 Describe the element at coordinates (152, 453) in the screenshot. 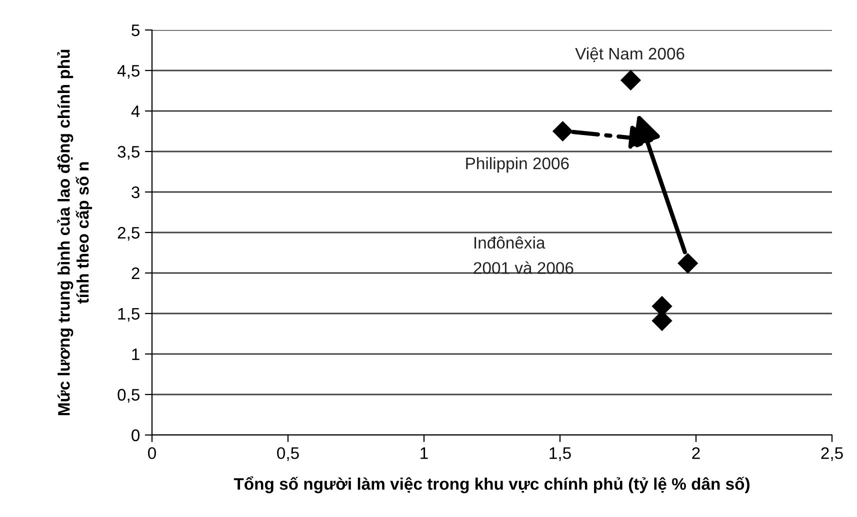

I see `x-tick-label: 0` at that location.